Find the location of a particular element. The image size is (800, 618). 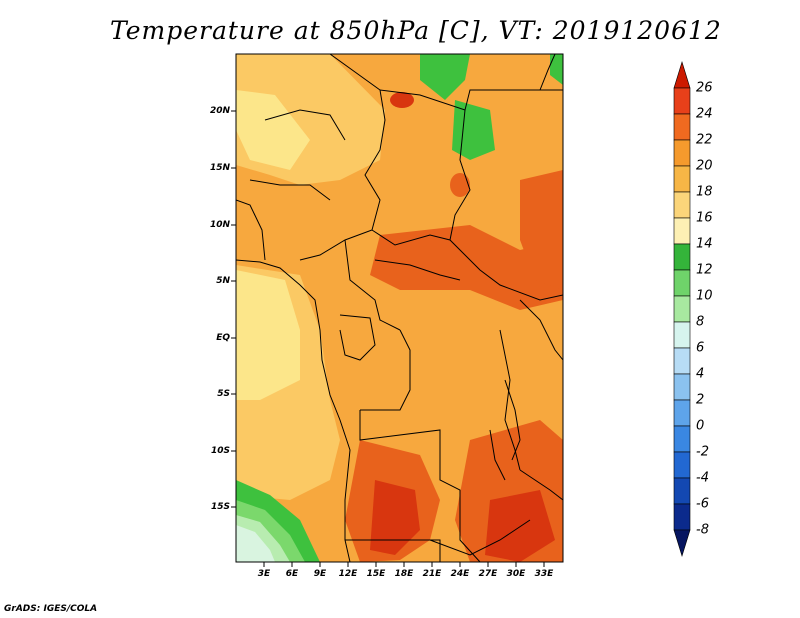

colorbar-label: 10 is located at coordinates (704, 296).